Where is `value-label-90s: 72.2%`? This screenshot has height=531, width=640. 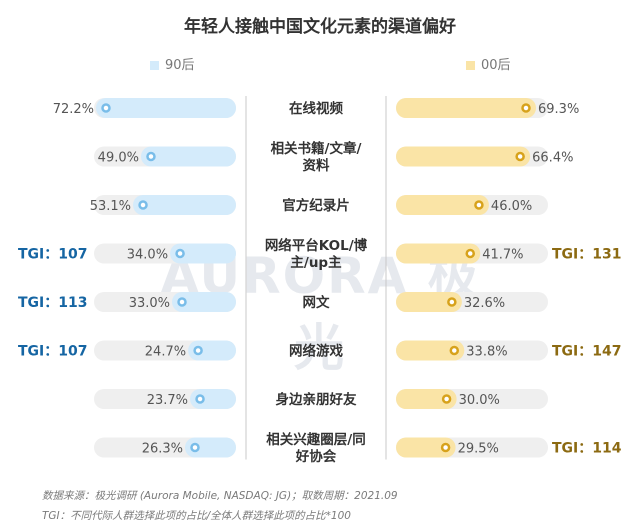
value-label-90s: 72.2% is located at coordinates (73, 109).